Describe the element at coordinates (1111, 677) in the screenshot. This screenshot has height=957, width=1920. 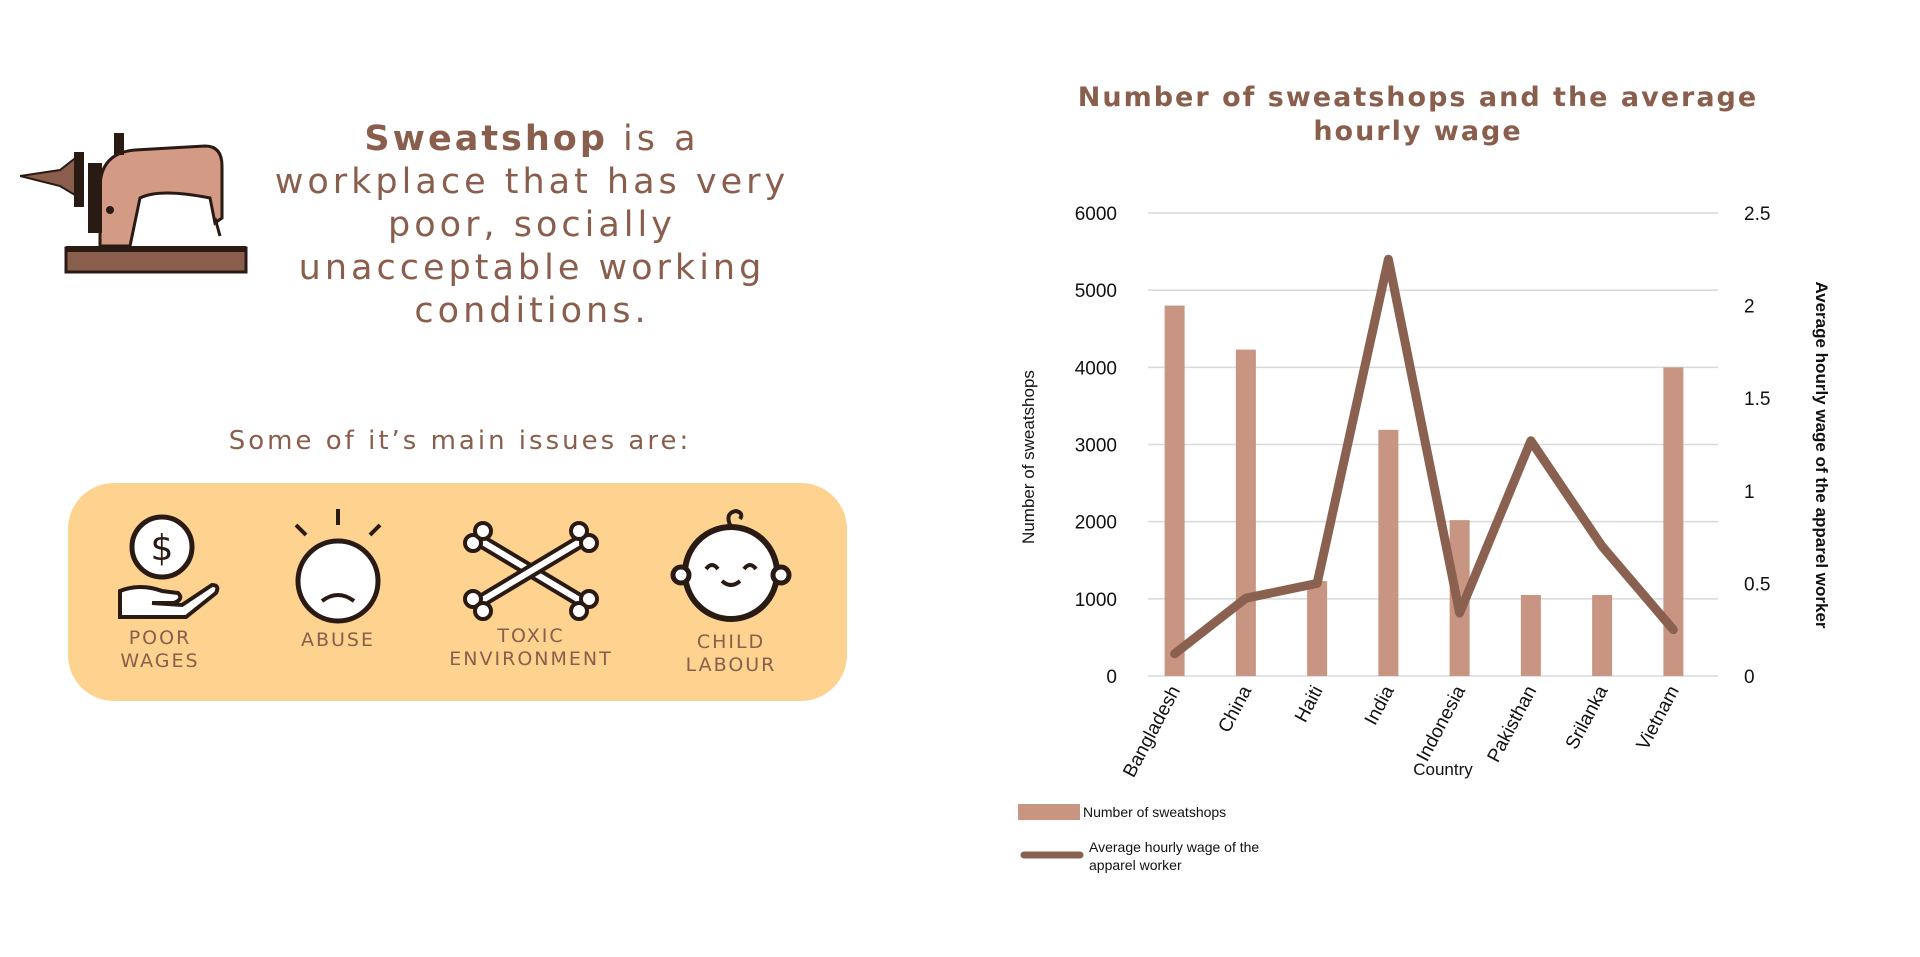
I see `y-tick-label: 0` at that location.